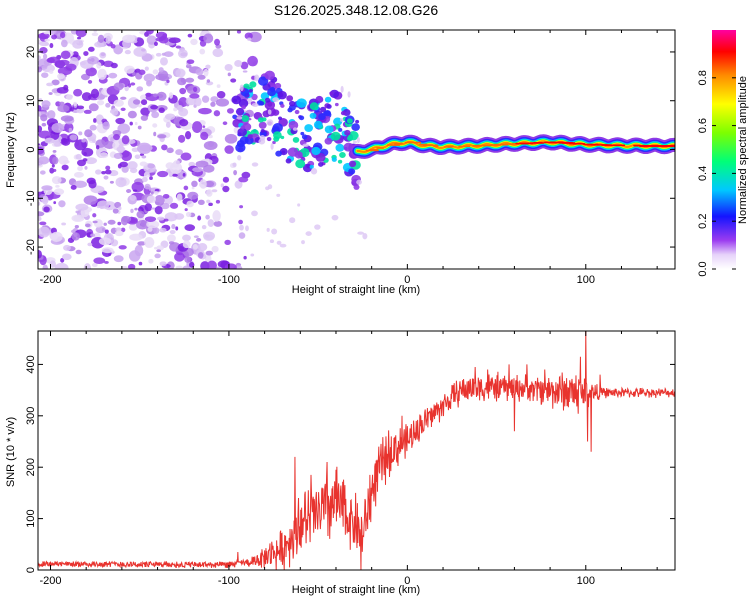 This screenshot has height=600, width=750. What do you see at coordinates (31, 101) in the screenshot?
I see `spectrogram-y-tick-label: 10` at bounding box center [31, 101].